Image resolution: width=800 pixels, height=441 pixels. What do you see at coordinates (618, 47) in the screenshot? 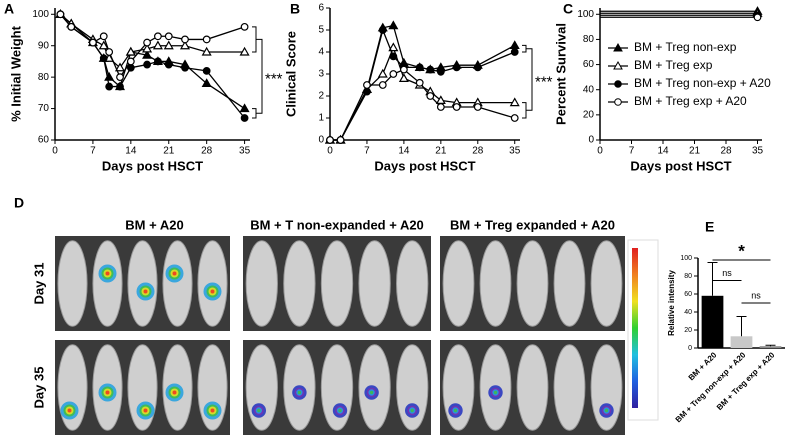
I see `legend-marker` at bounding box center [618, 47].